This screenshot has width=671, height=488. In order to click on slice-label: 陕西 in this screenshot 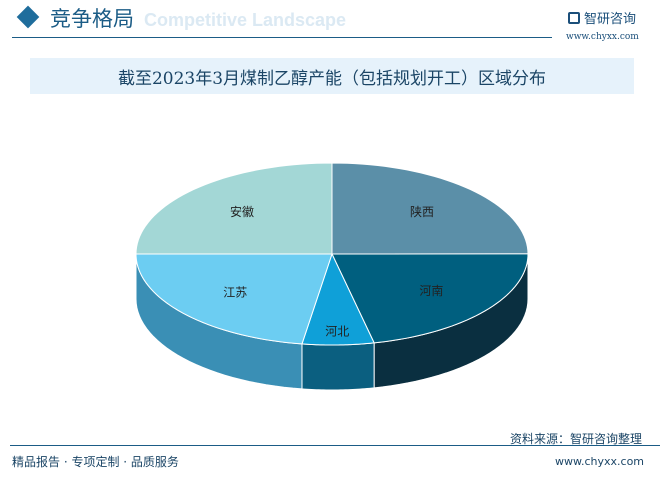, I will do `click(422, 211)`.